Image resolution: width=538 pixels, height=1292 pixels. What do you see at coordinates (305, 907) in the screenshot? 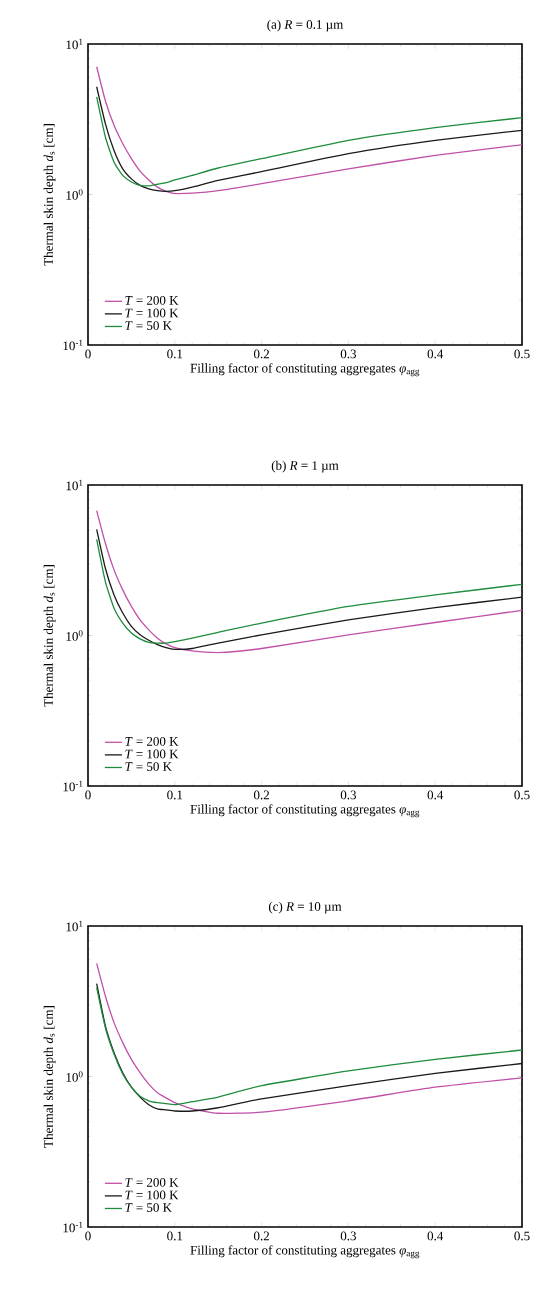
I see `chart-title: (c) R = 10 µm` at bounding box center [305, 907].